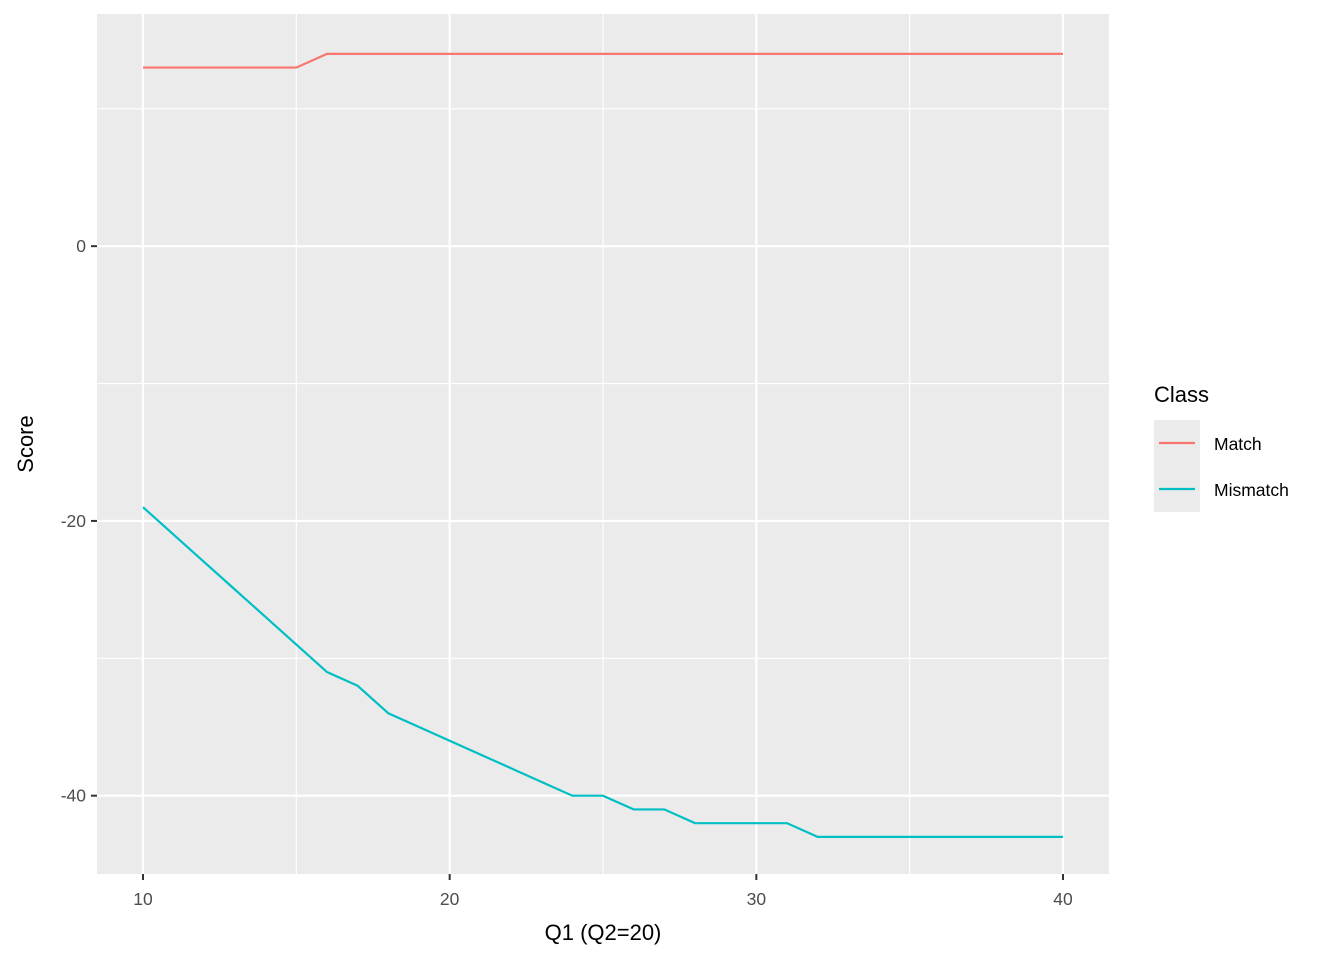  I want to click on legend: Class Match Mismatch, so click(1221, 447).